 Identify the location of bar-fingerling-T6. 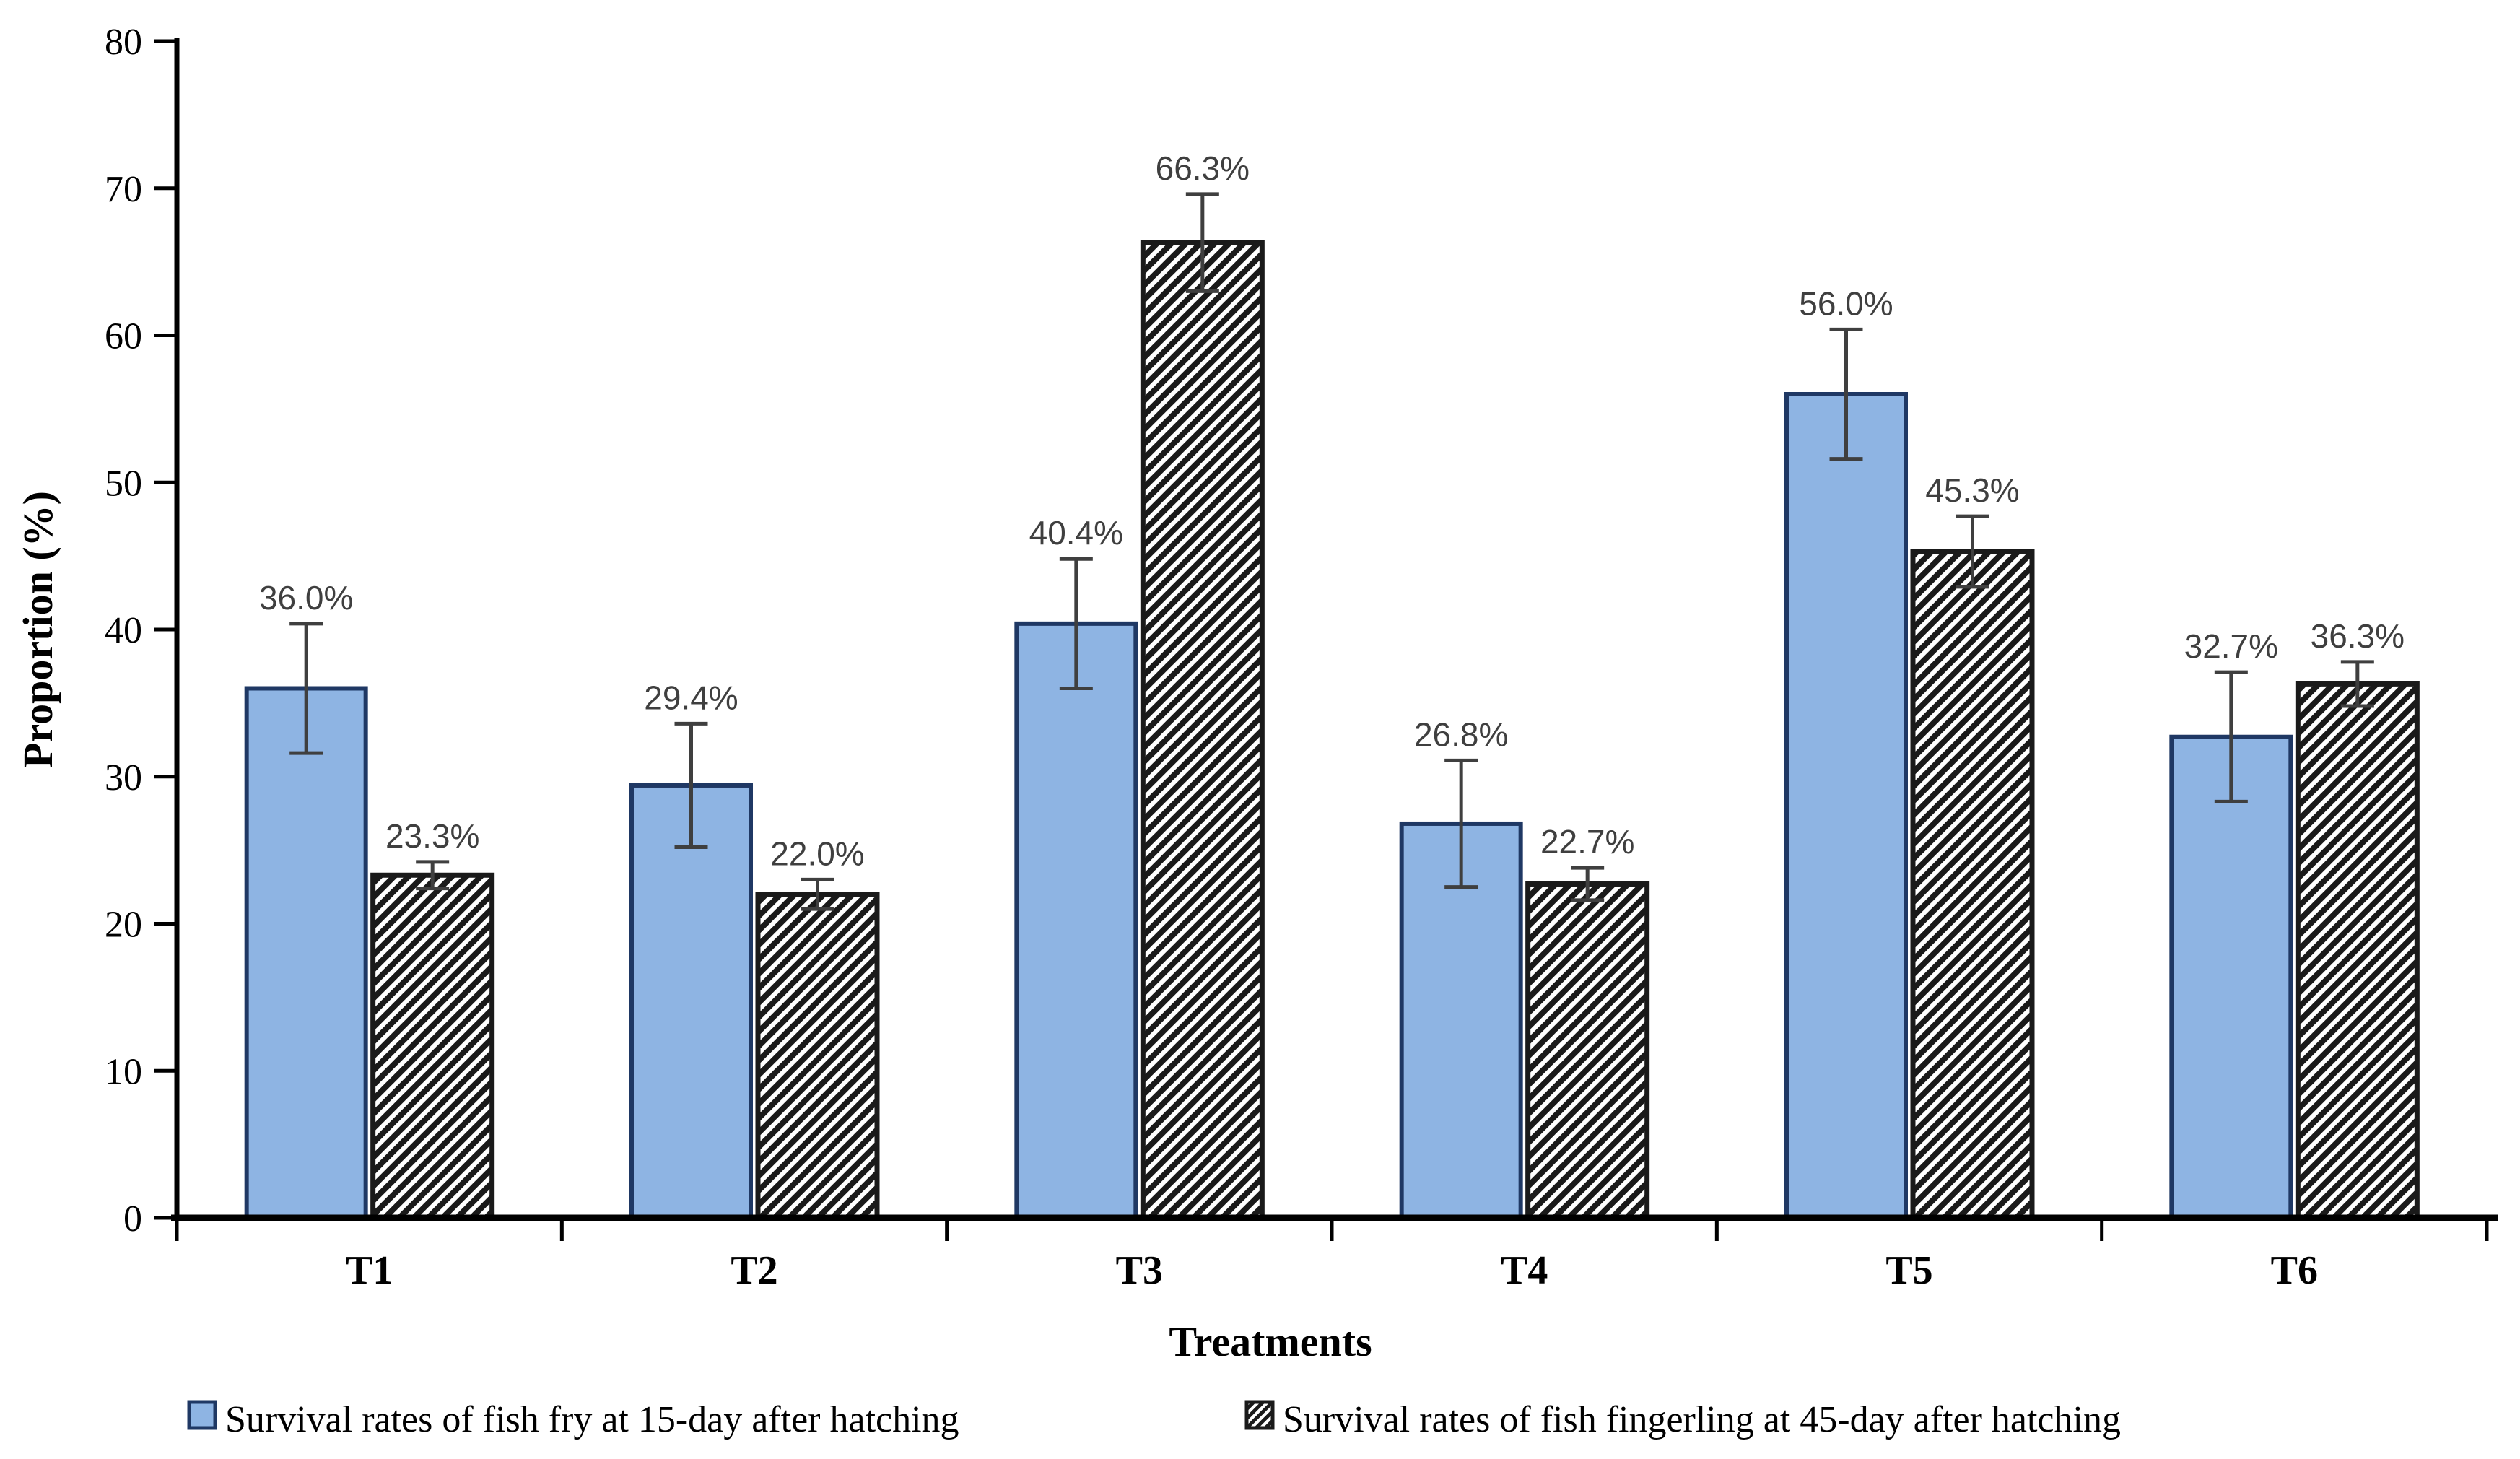
(2357, 951).